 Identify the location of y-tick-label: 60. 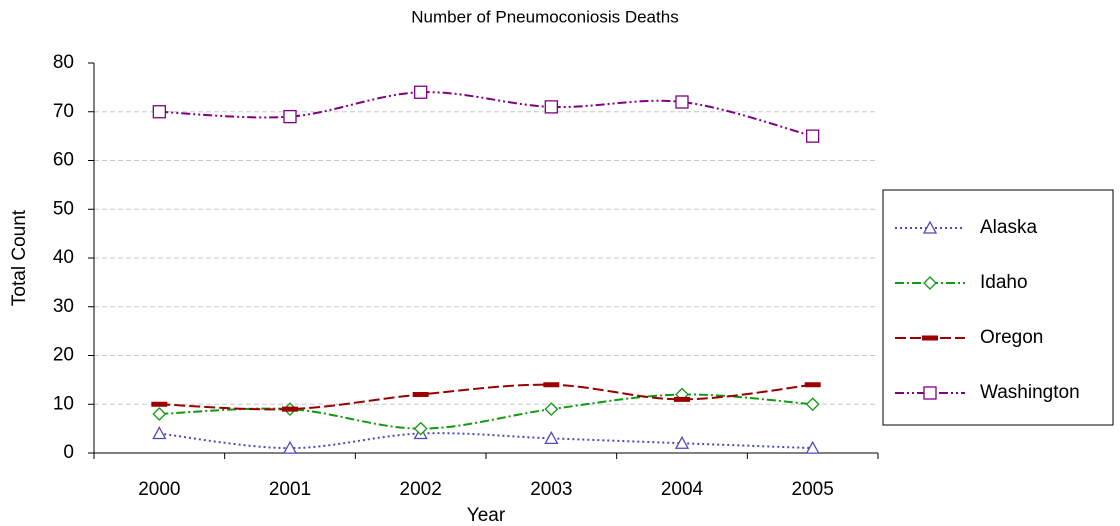
(63, 160).